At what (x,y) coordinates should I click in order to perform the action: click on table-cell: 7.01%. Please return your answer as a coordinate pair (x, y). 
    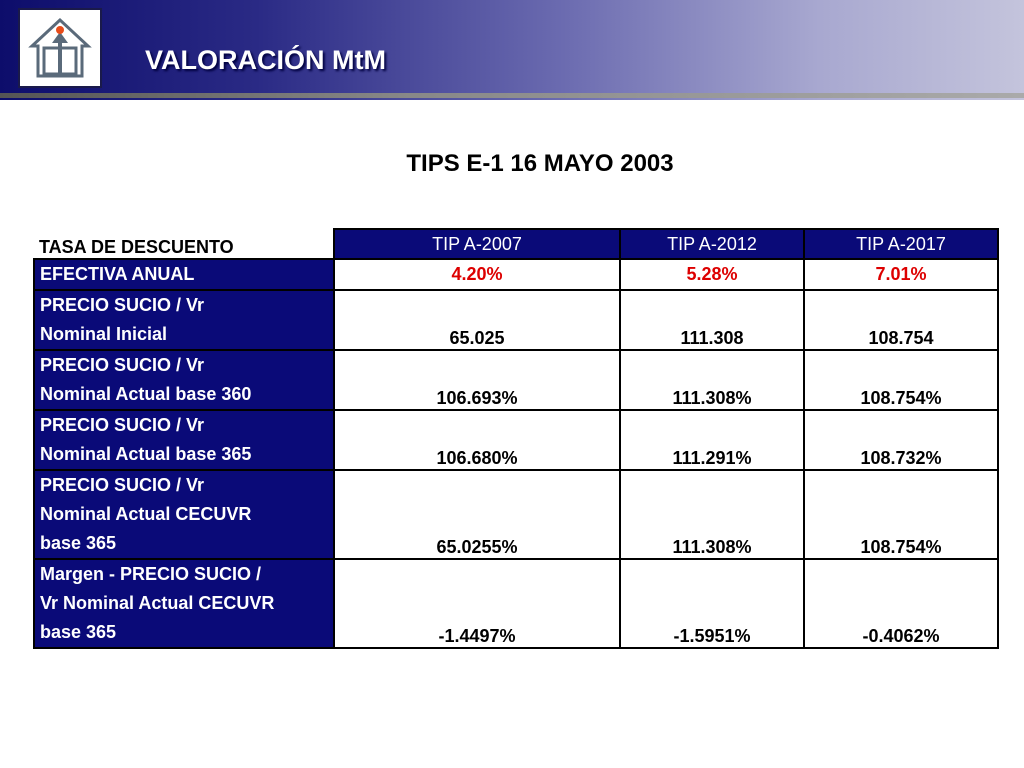
    Looking at the image, I should click on (901, 274).